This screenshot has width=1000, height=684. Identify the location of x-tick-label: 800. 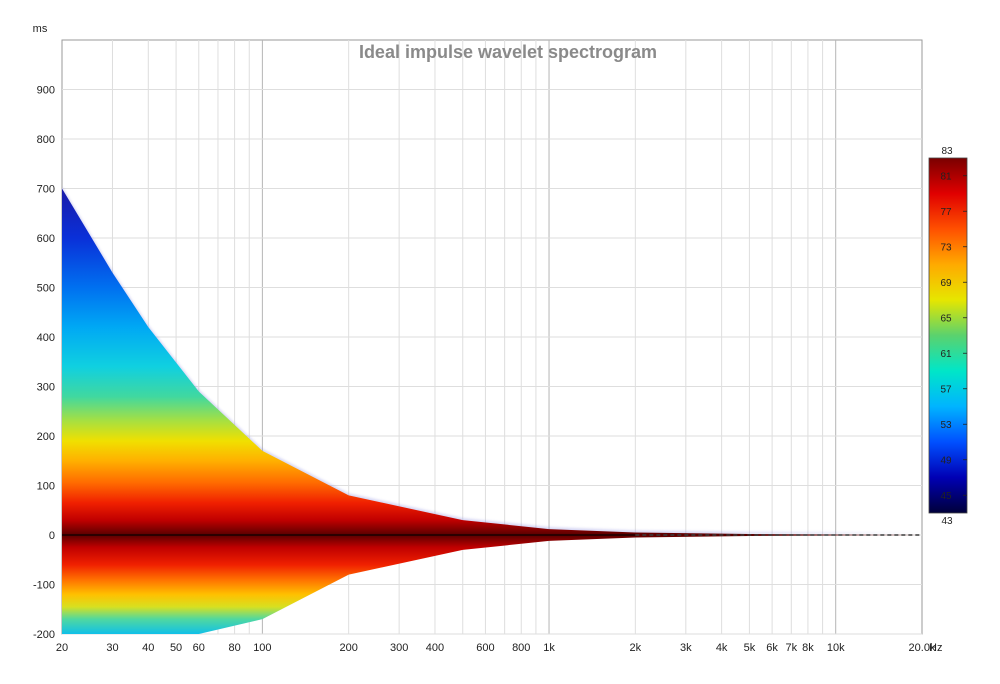
(521, 648).